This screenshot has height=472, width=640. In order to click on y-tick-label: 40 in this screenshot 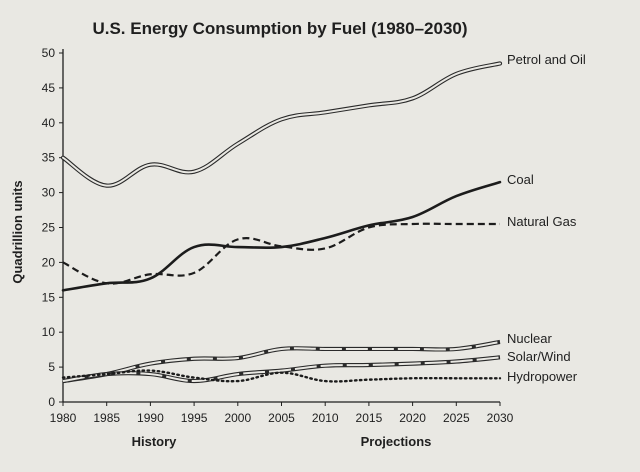, I will do `click(49, 123)`.